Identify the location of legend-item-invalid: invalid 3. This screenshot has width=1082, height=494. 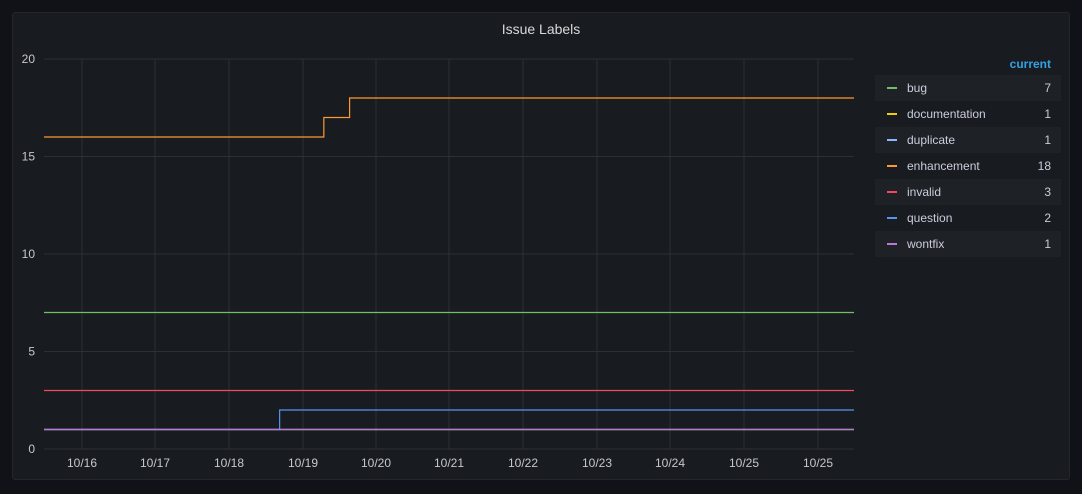
(968, 192).